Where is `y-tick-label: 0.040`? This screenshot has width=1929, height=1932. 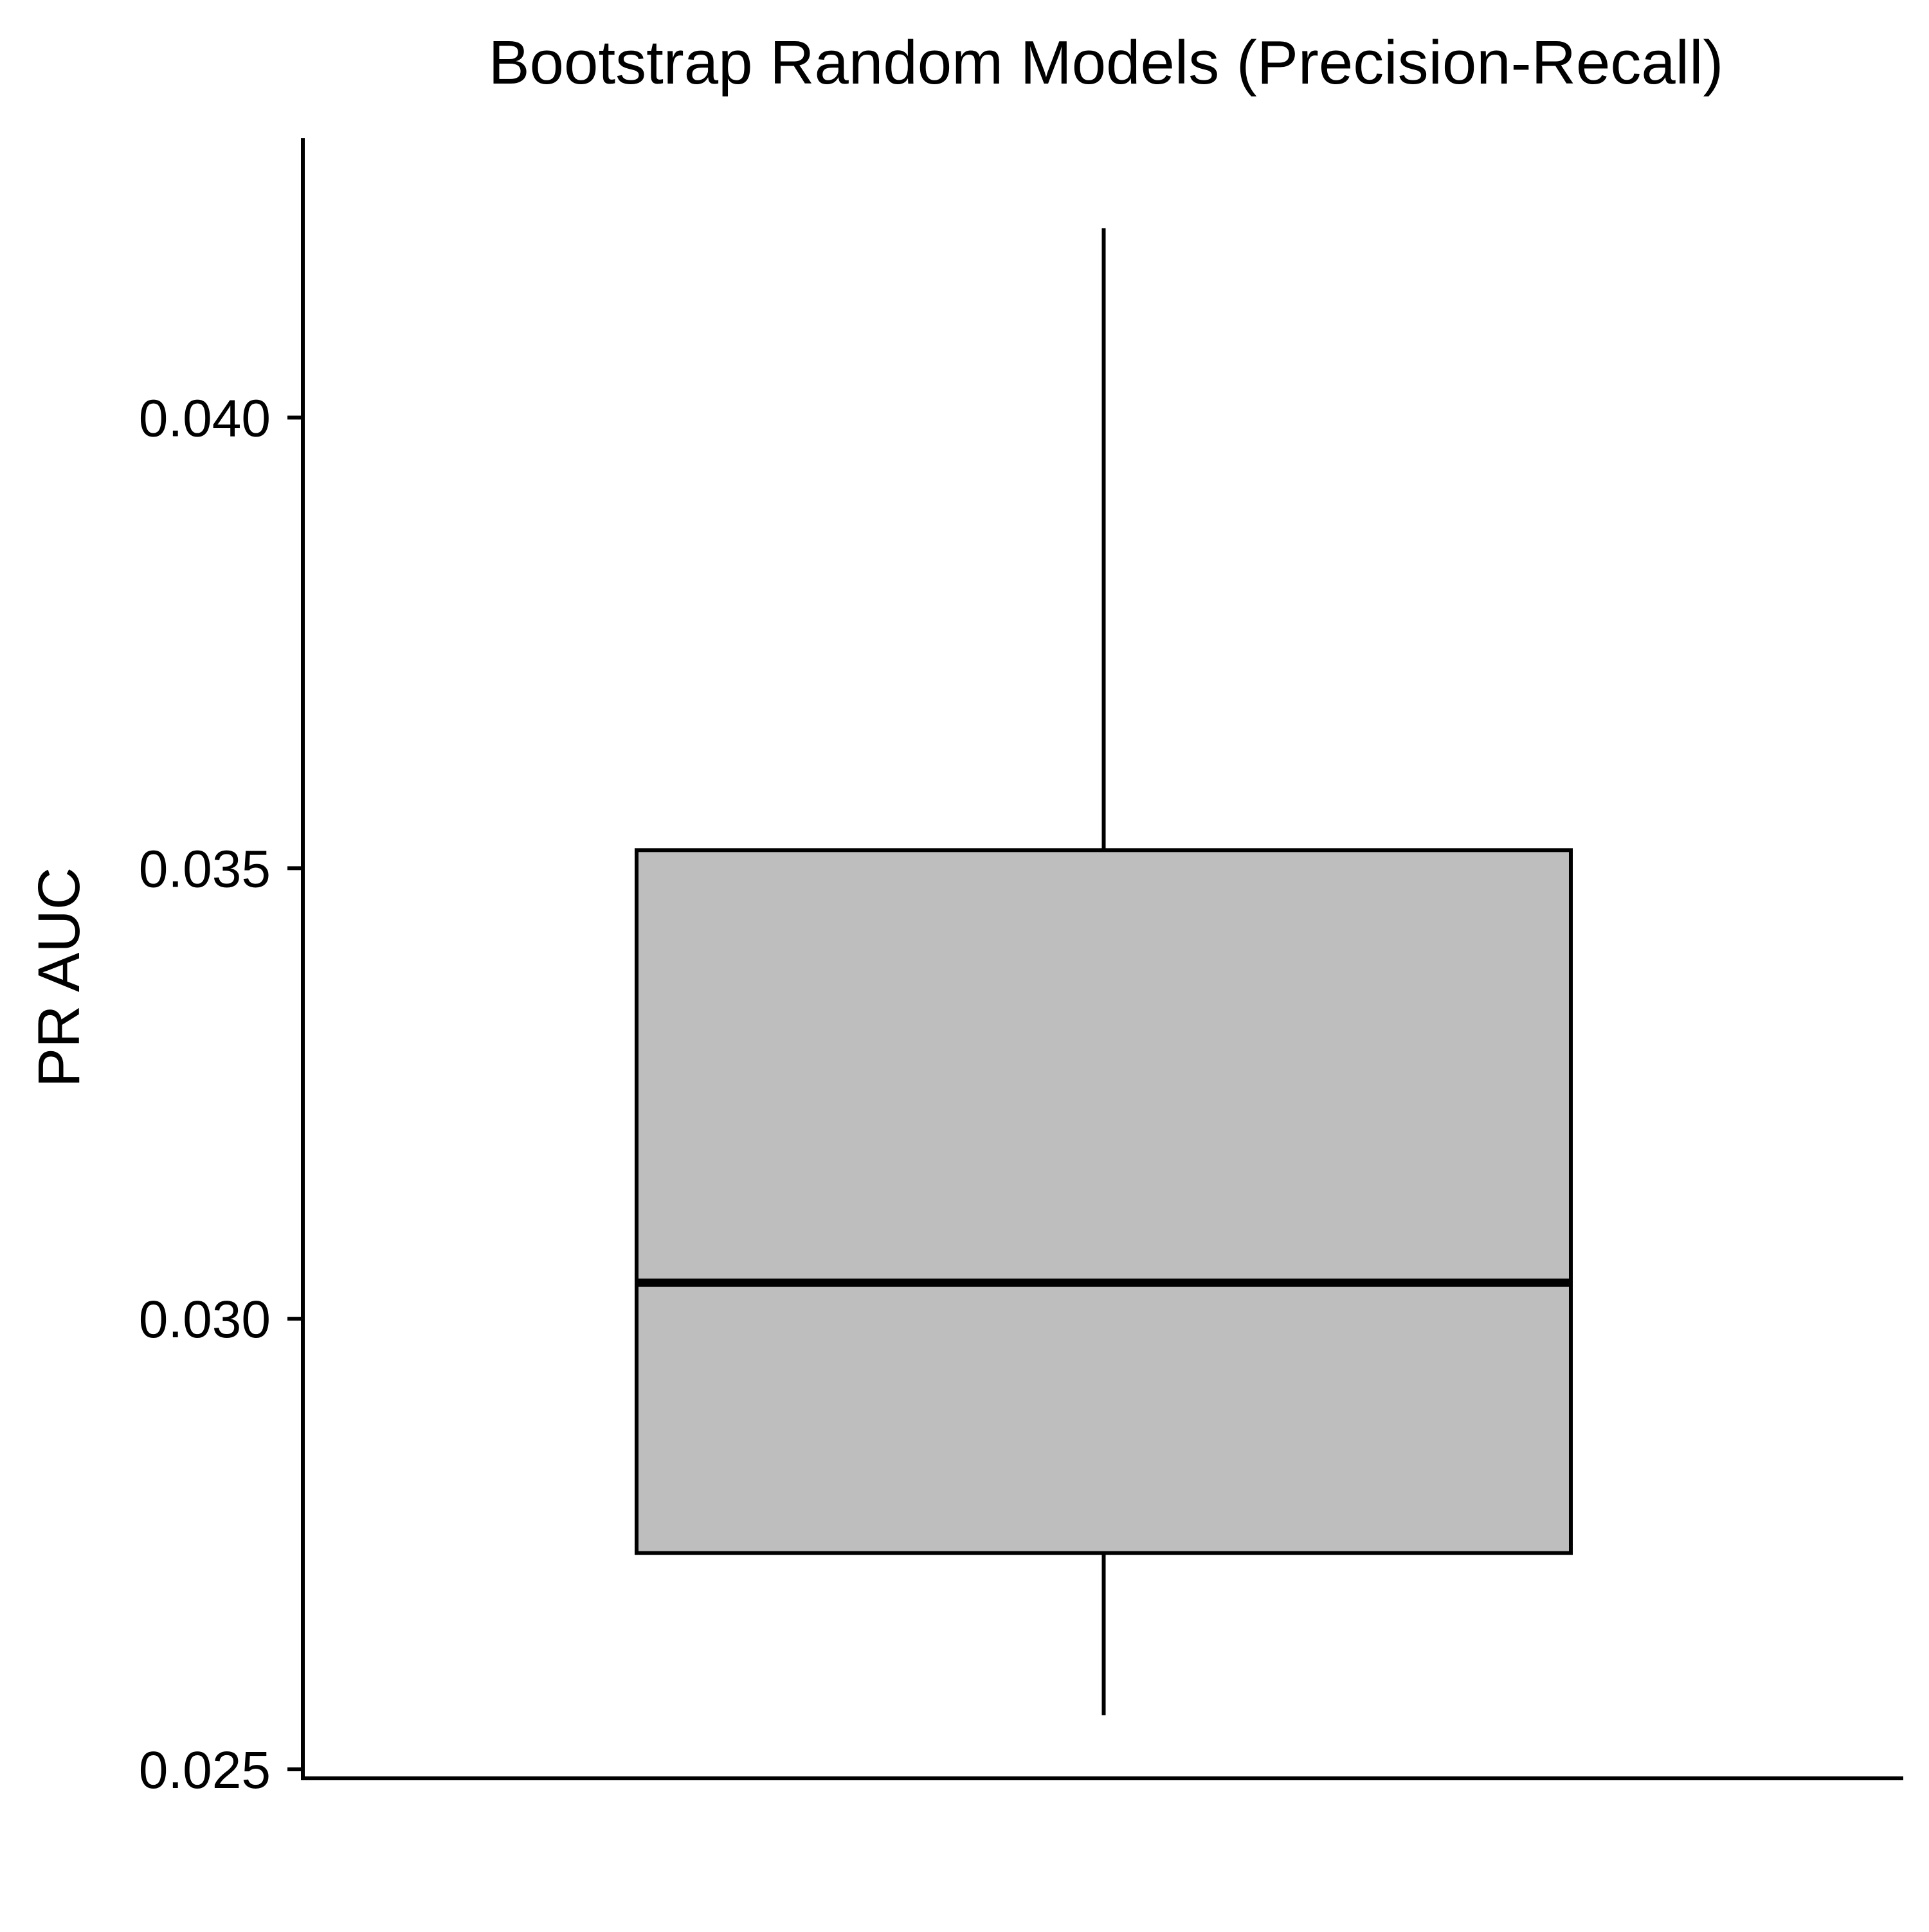
y-tick-label: 0.040 is located at coordinates (205, 419).